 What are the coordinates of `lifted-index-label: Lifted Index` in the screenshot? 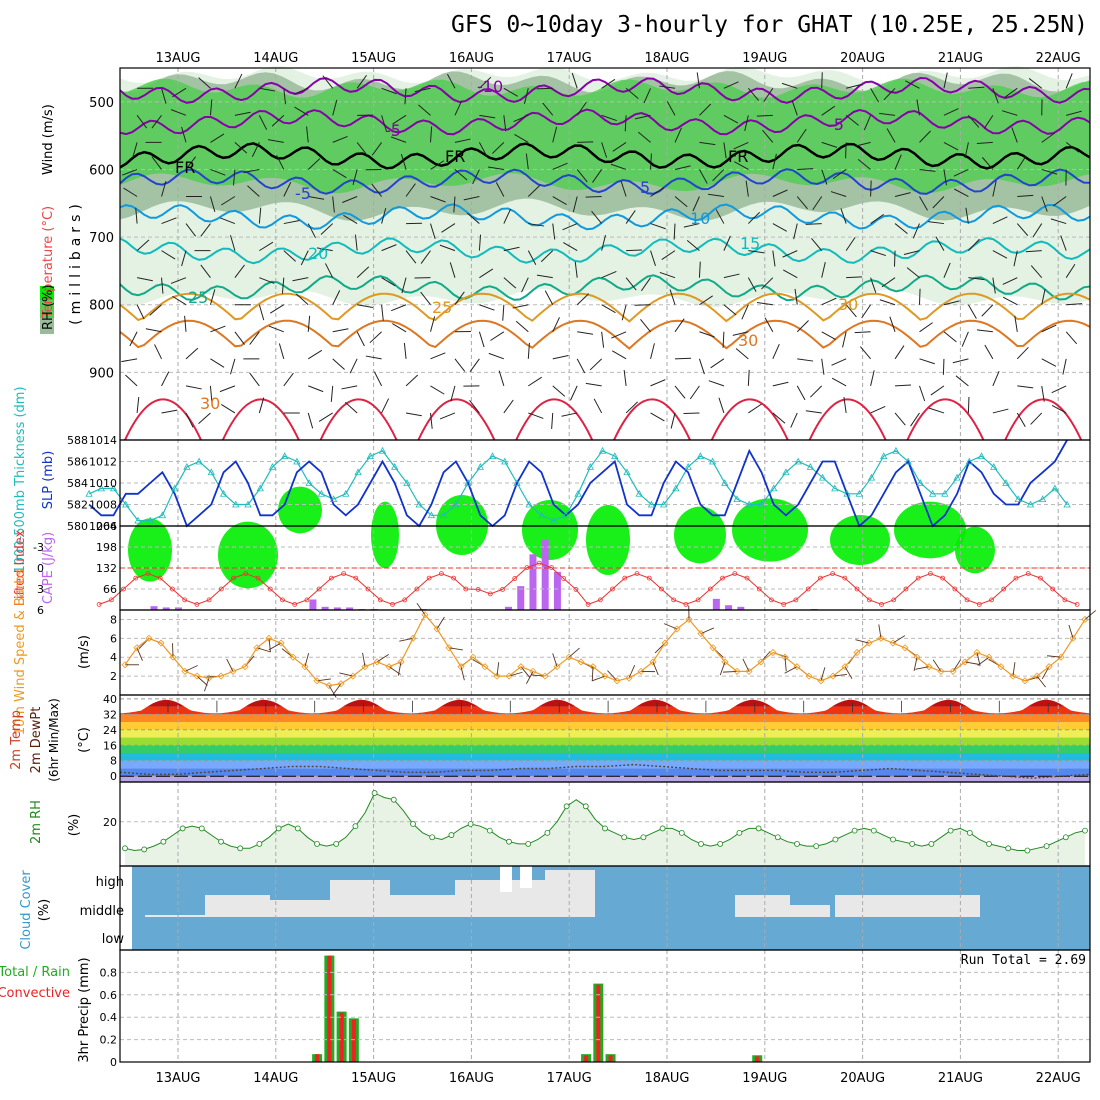 It's located at (20, 567).